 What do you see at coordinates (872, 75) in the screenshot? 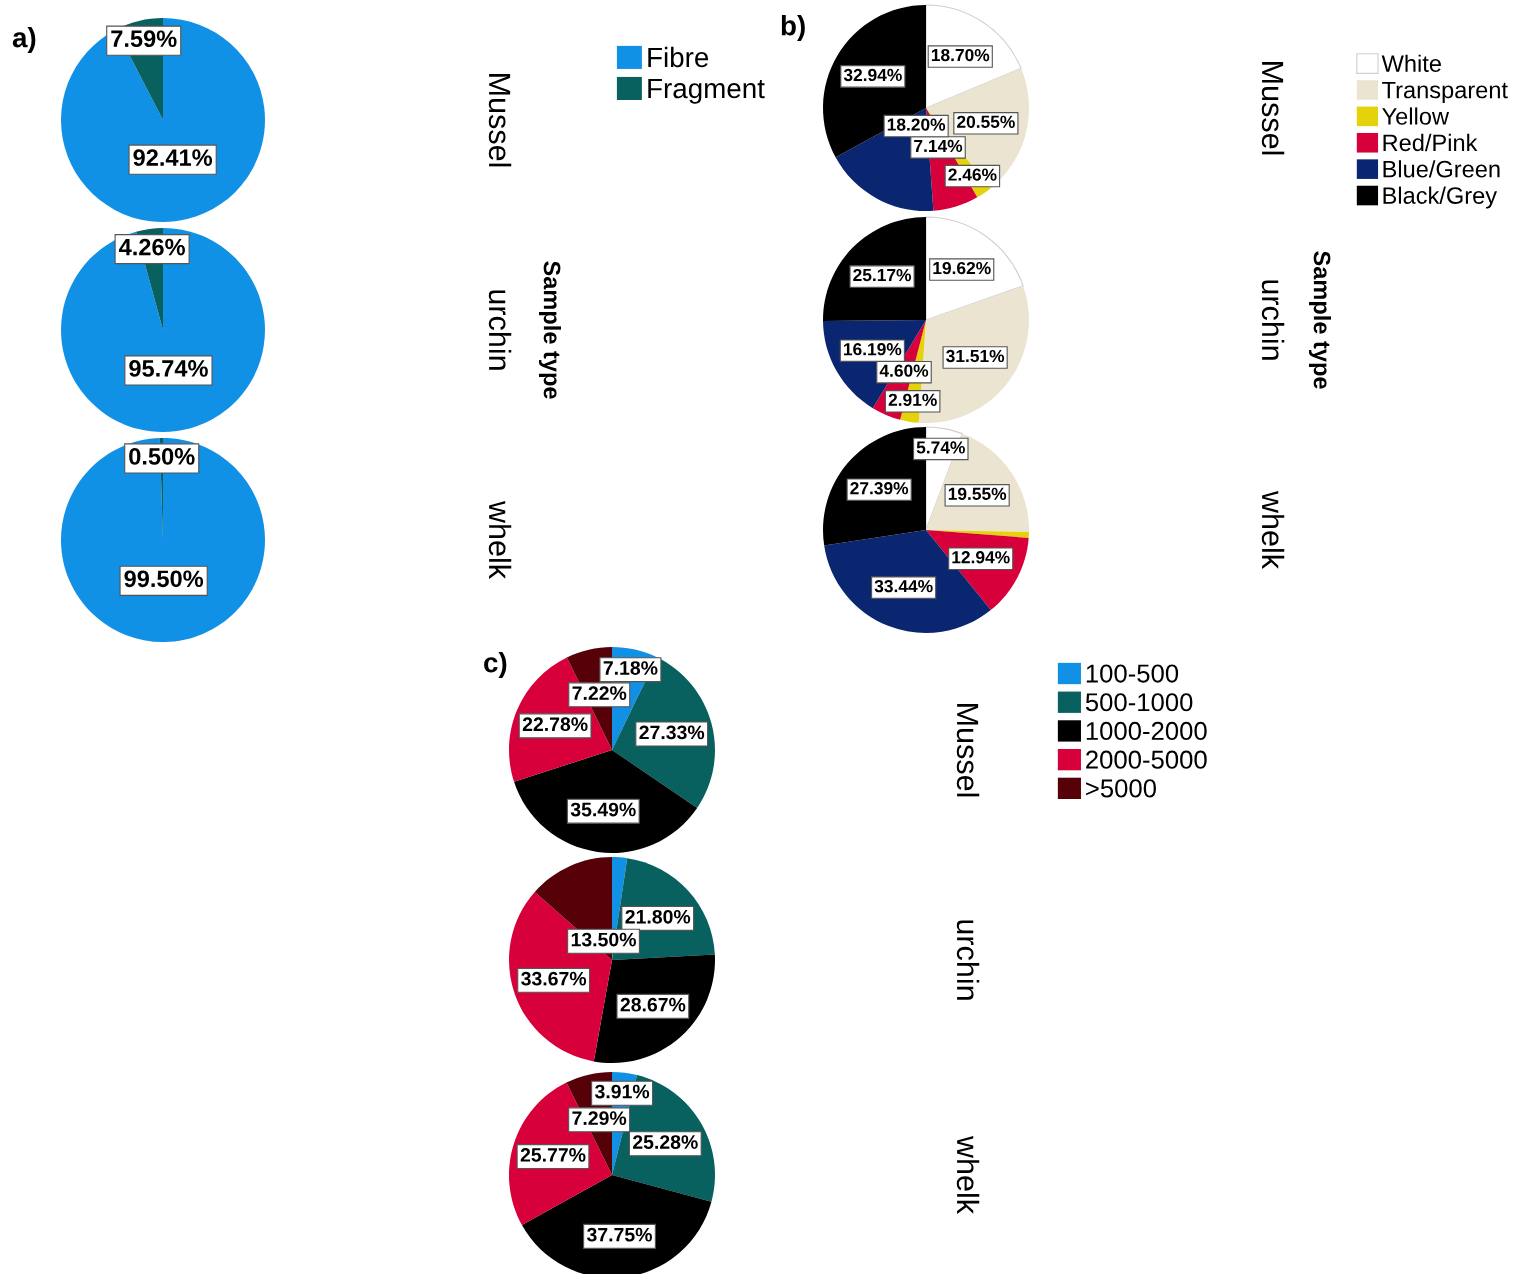
I see `data-label: 32.94%` at bounding box center [872, 75].